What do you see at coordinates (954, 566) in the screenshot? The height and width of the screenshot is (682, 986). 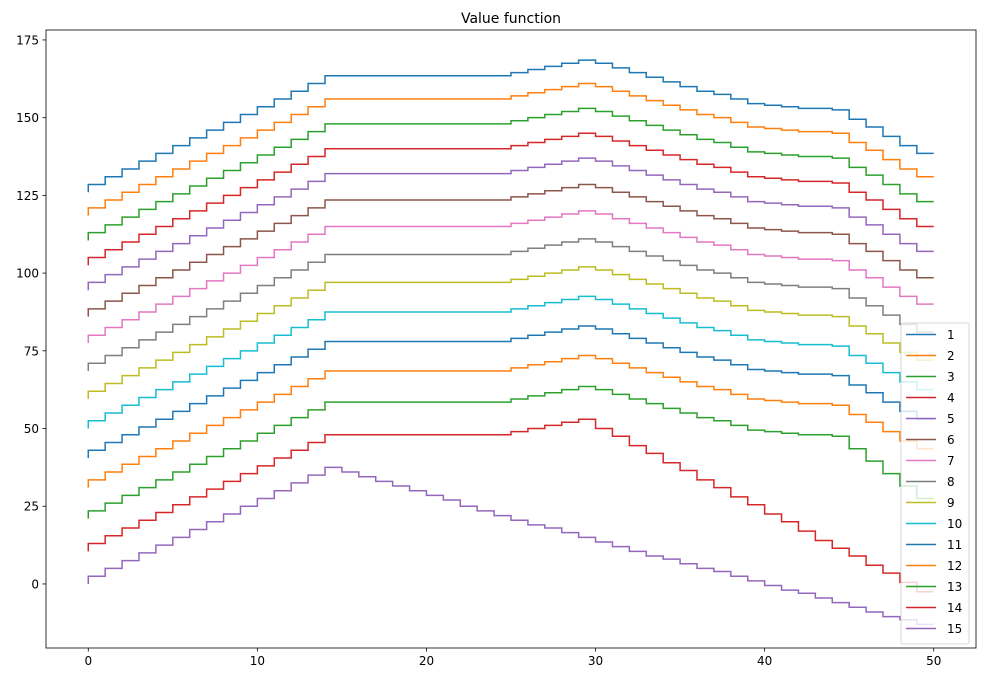 I see `legend-label-12: 12` at bounding box center [954, 566].